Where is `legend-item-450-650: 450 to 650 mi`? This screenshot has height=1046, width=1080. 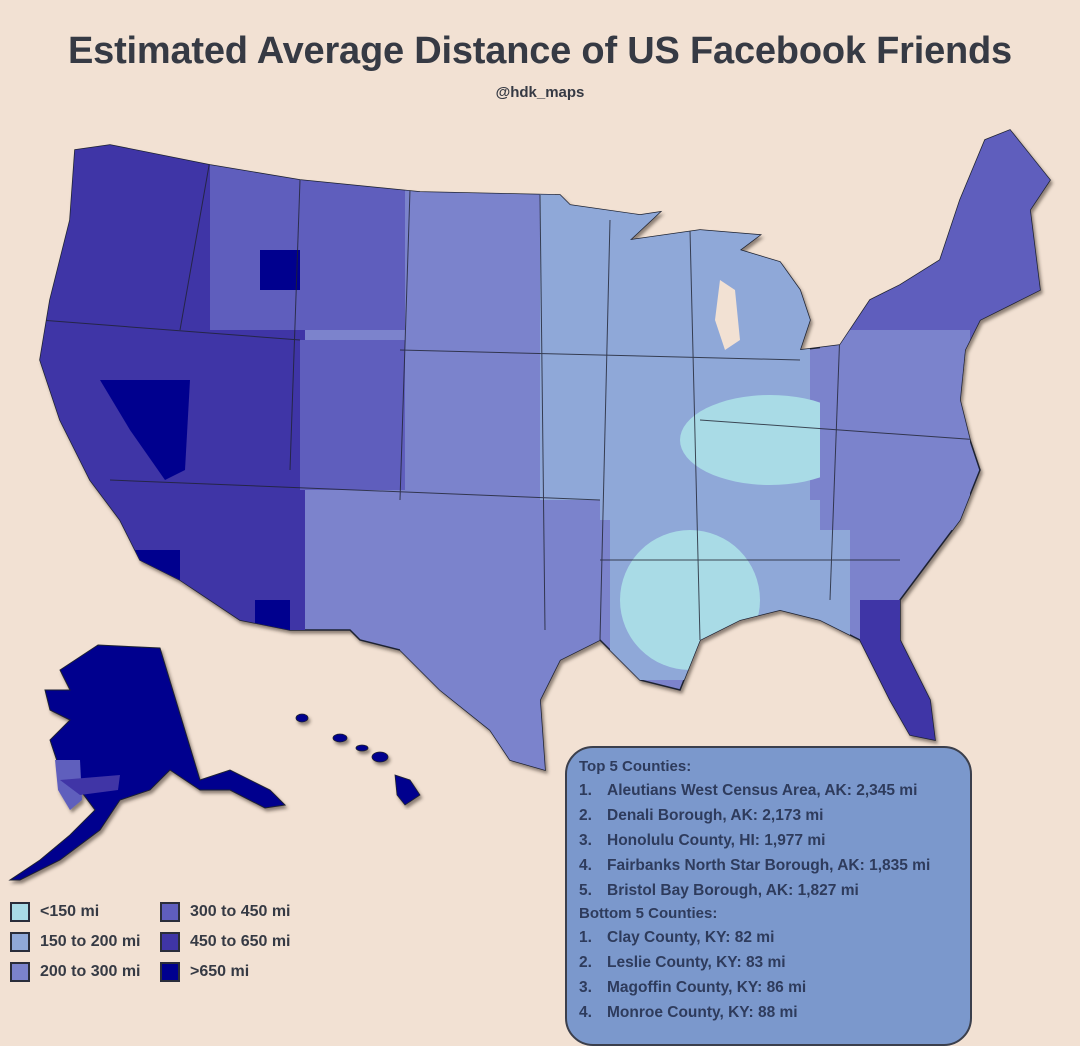 legend-item-450-650: 450 to 650 mi is located at coordinates (225, 942).